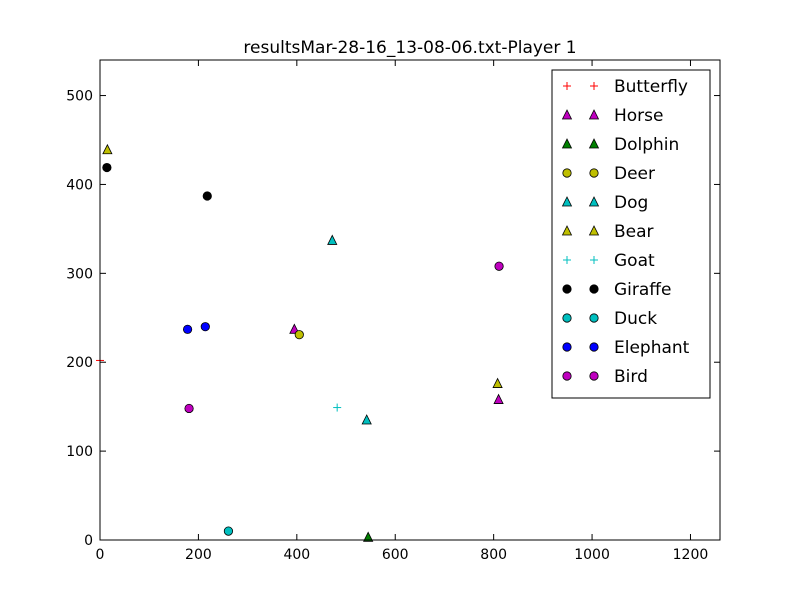 The image size is (800, 600). I want to click on chart-title: resultsMar-28-16_13-08-06.txt-Player 1, so click(409, 48).